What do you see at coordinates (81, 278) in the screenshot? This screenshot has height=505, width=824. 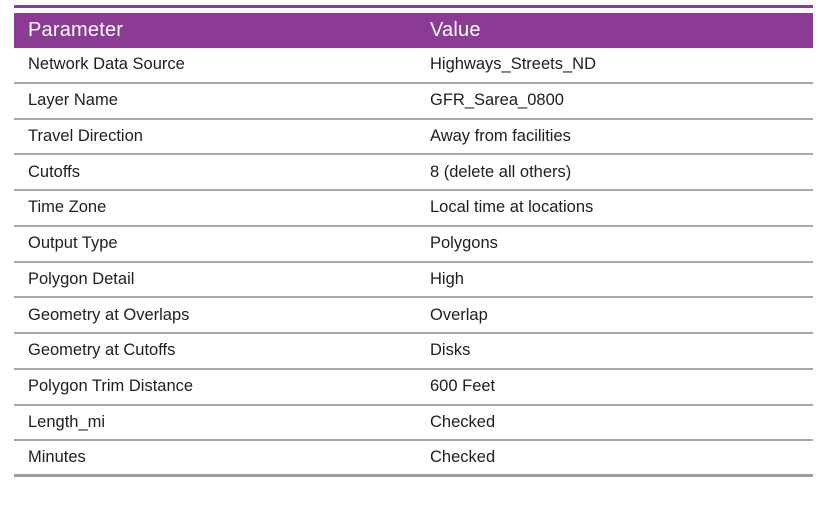 I see `parameter-cell: Polygon Detail` at bounding box center [81, 278].